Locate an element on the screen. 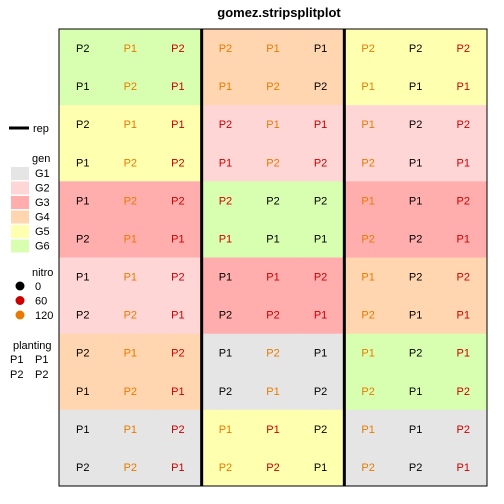 Image resolution: width=504 pixels, height=504 pixels. cell-label-10-5: P2 is located at coordinates (320, 430).